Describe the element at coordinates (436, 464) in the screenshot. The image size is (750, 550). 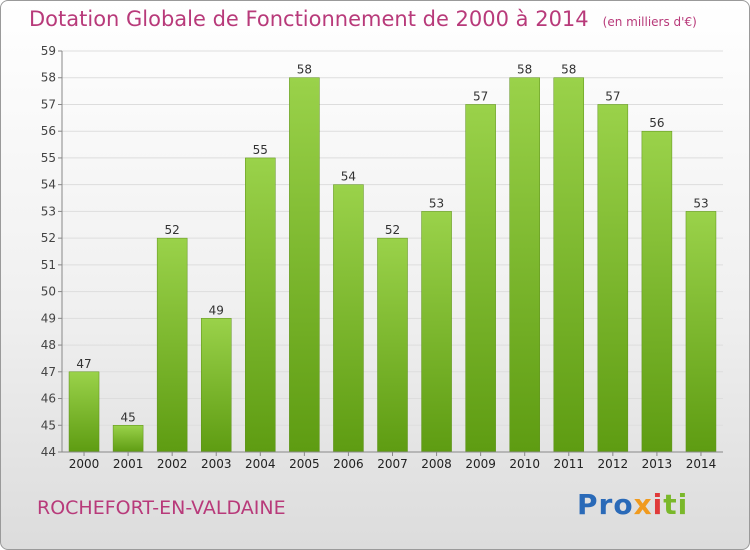
I see `x-tick-label: 2008` at that location.